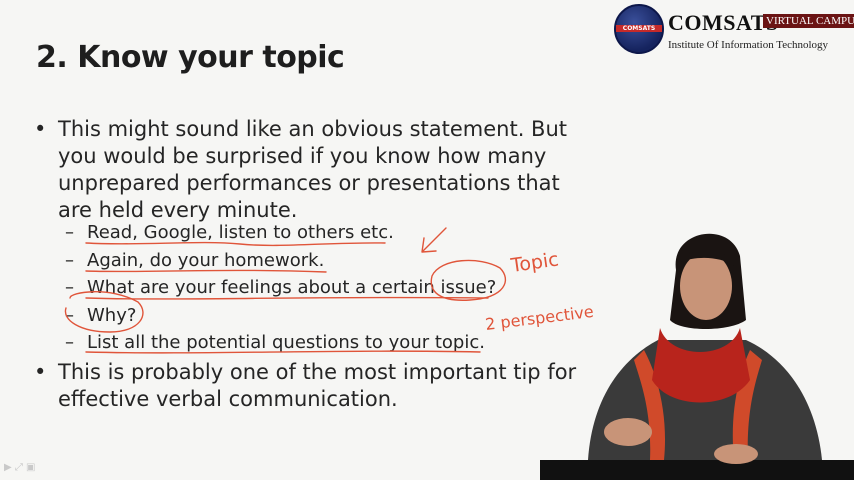  Describe the element at coordinates (280, 316) in the screenshot. I see `sub-bullet-item: – Why?` at that location.